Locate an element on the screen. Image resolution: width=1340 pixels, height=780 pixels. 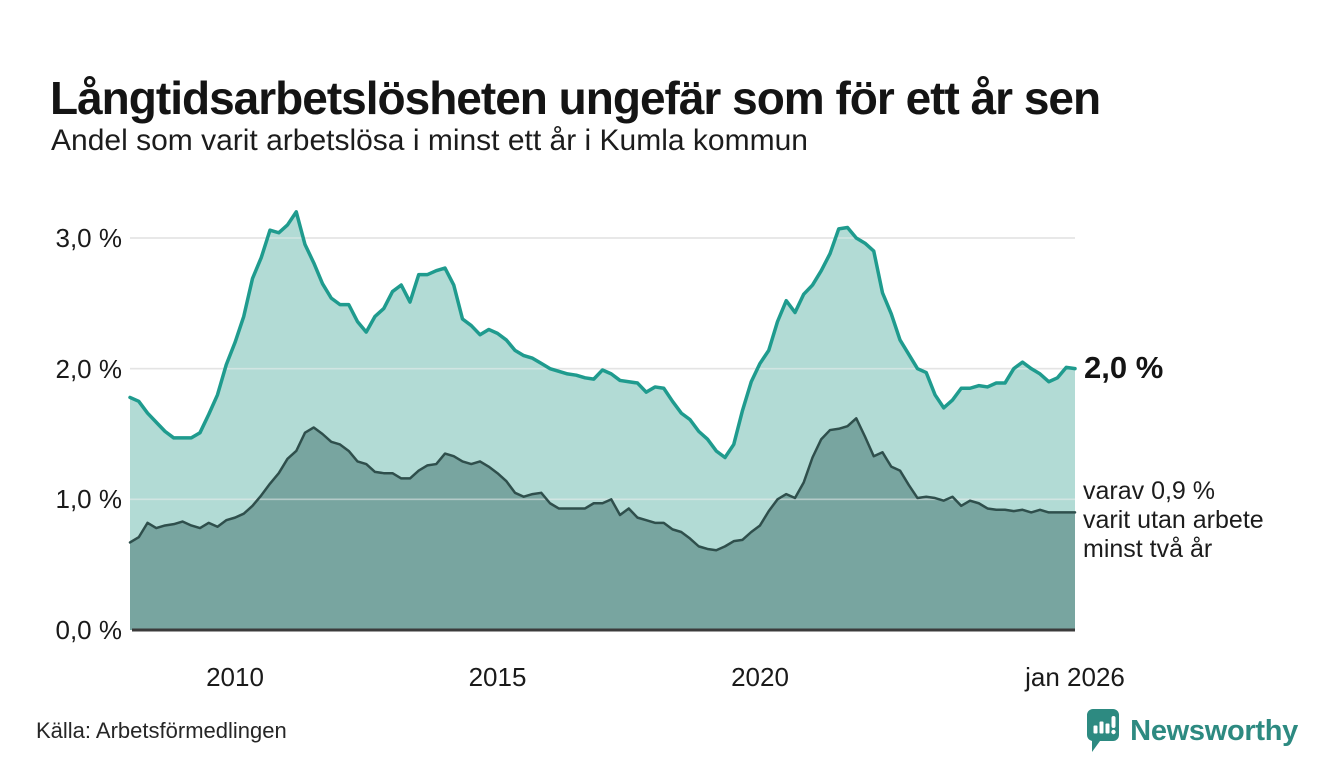
x-tick-label: 2015 is located at coordinates (497, 677).